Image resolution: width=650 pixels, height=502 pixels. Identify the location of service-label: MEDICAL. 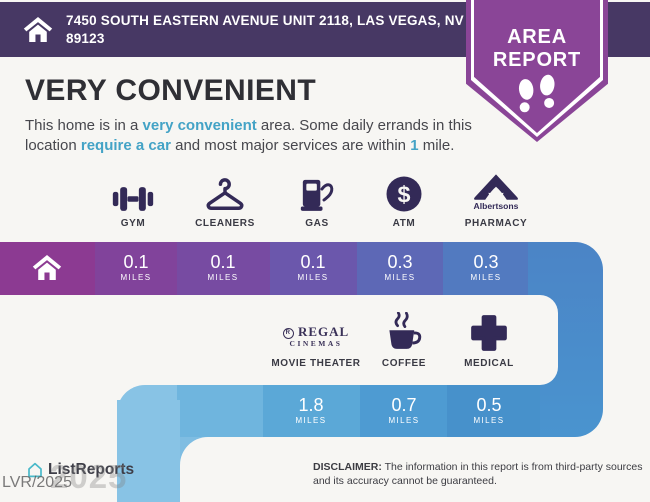
(489, 363).